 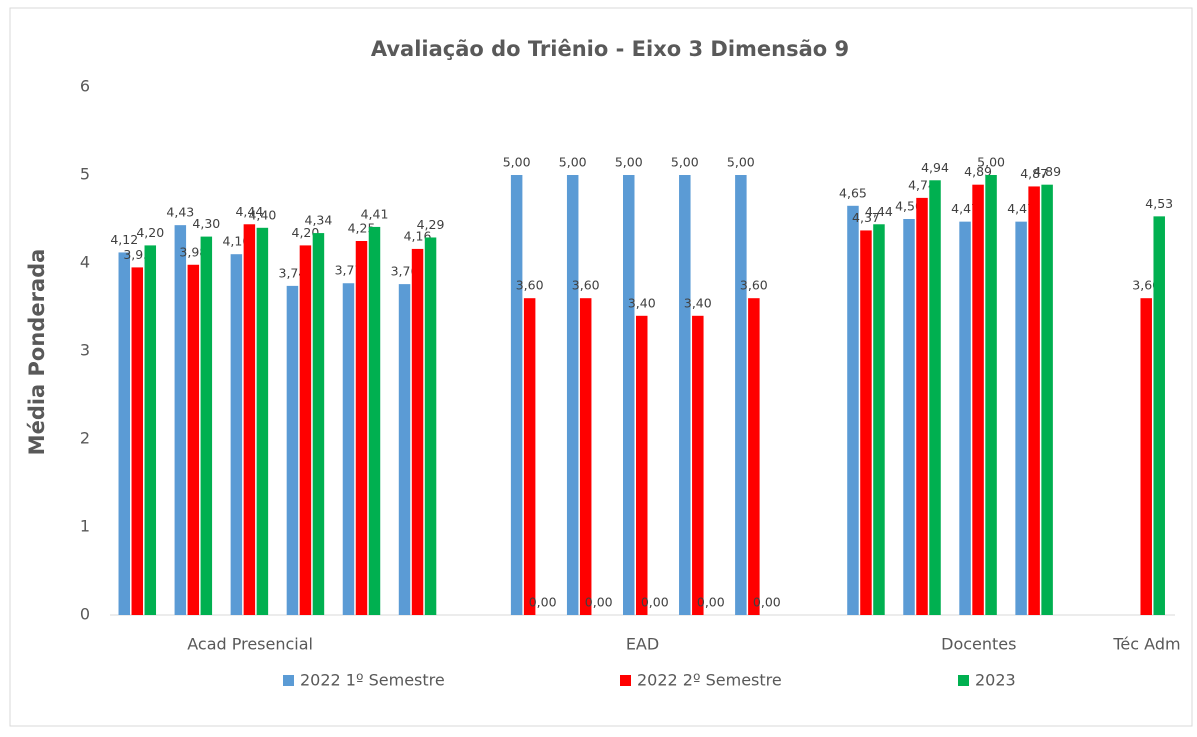 I want to click on x-tick-label: Acad Presencial, so click(x=250, y=644).